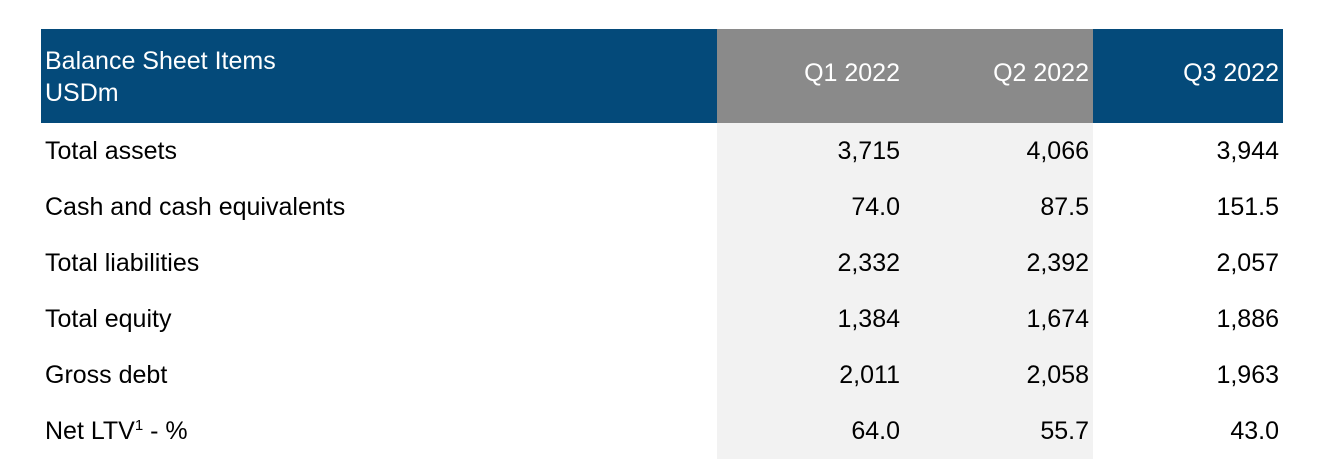 Image resolution: width=1318 pixels, height=476 pixels. I want to click on row-value-q2: 1,674, so click(998, 319).